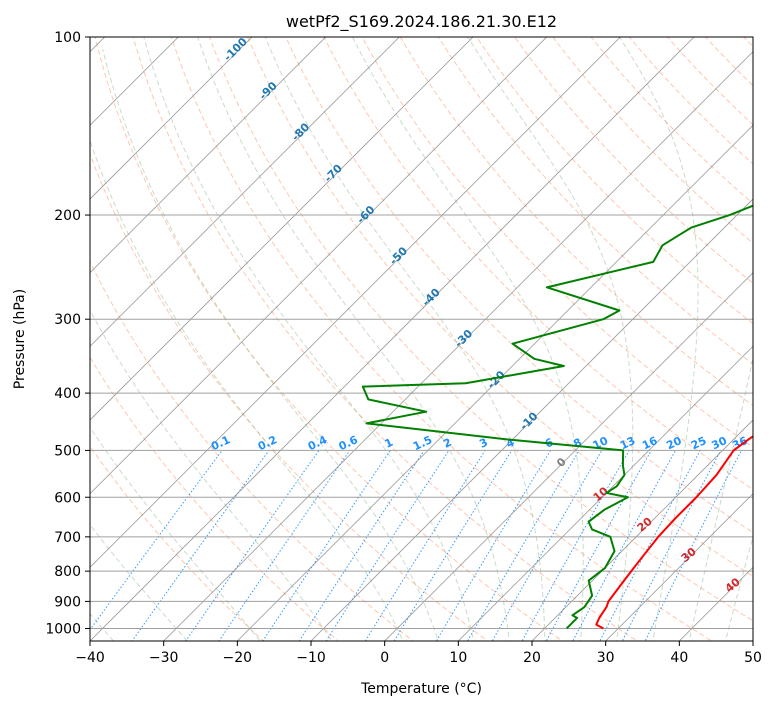 The image size is (775, 708). What do you see at coordinates (753, 658) in the screenshot?
I see `x-tick-label: 50` at bounding box center [753, 658].